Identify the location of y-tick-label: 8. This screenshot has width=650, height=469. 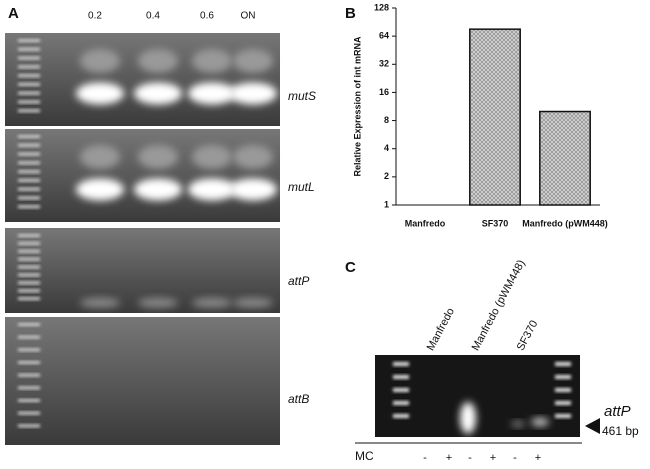
(386, 120).